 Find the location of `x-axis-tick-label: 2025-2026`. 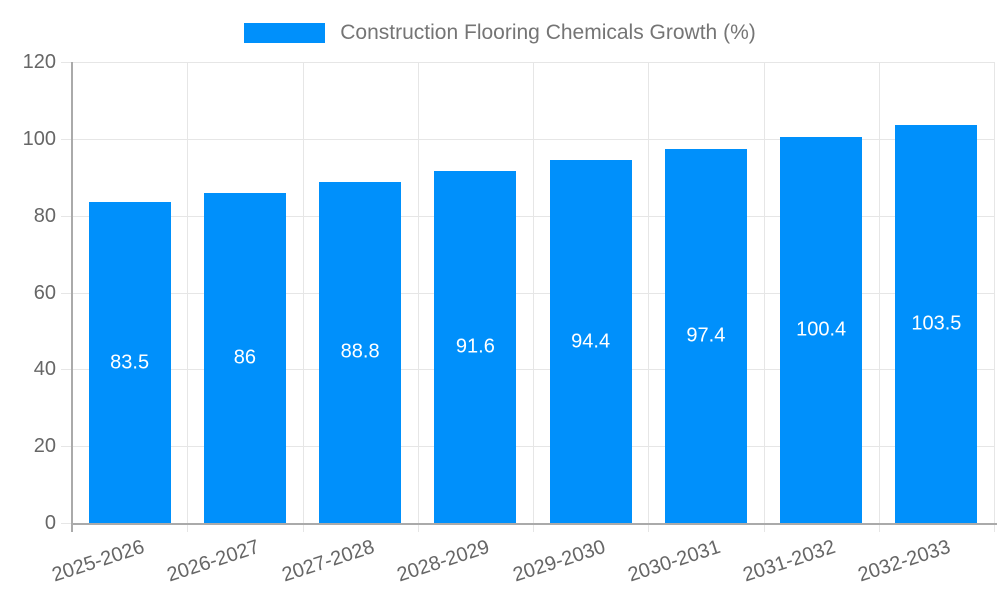

x-axis-tick-label: 2025-2026 is located at coordinates (97, 561).